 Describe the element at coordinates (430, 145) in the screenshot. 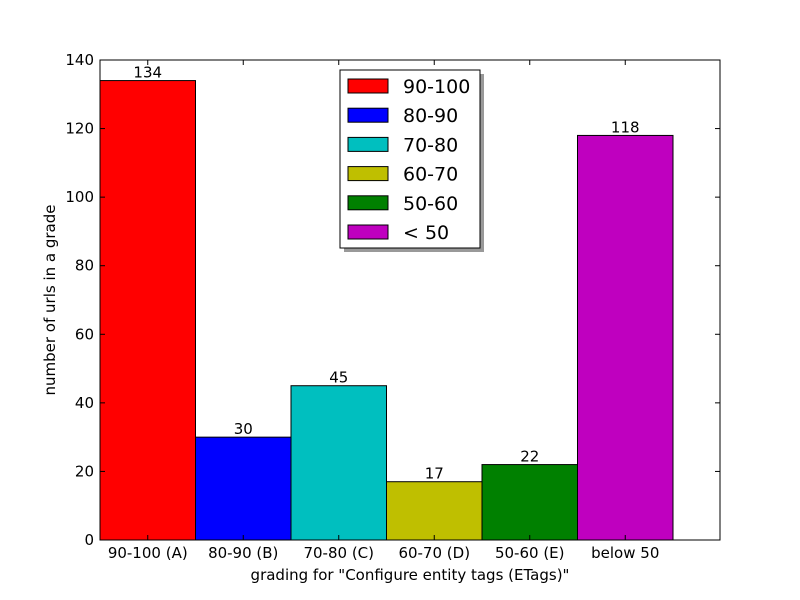

I see `legend-label: 70-80` at that location.